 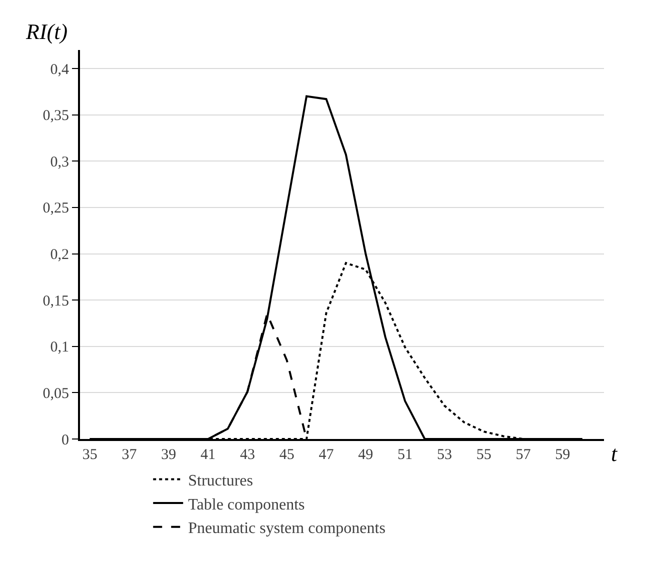 I want to click on x-tick-label: 55, so click(x=484, y=455).